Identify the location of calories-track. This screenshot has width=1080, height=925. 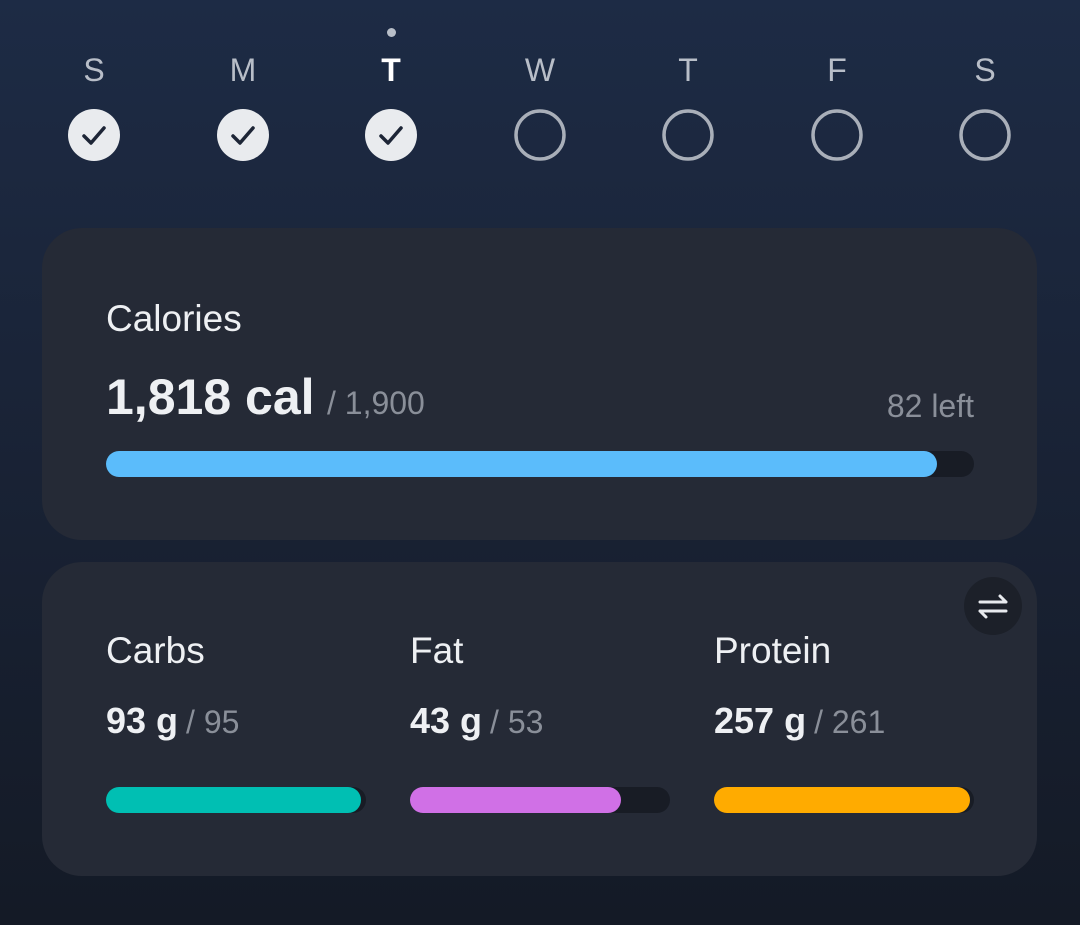
(540, 464).